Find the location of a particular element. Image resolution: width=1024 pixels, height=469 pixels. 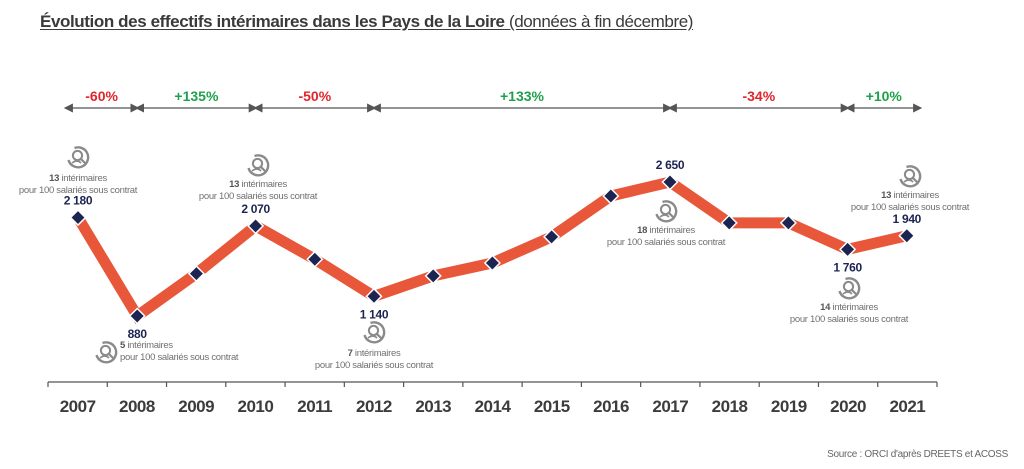

x-tick-label: 2011 is located at coordinates (314, 406).